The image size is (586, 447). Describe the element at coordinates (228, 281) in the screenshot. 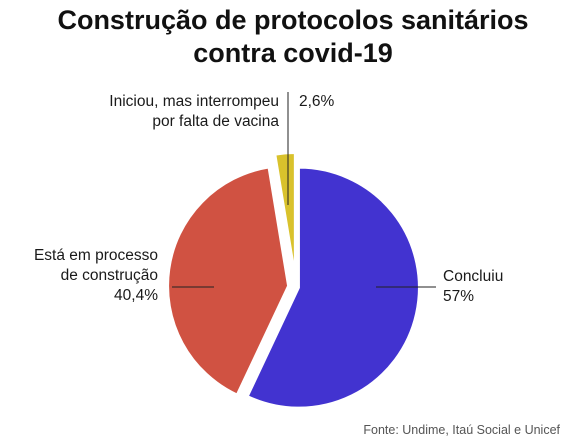

I see `slice-in-progress` at that location.